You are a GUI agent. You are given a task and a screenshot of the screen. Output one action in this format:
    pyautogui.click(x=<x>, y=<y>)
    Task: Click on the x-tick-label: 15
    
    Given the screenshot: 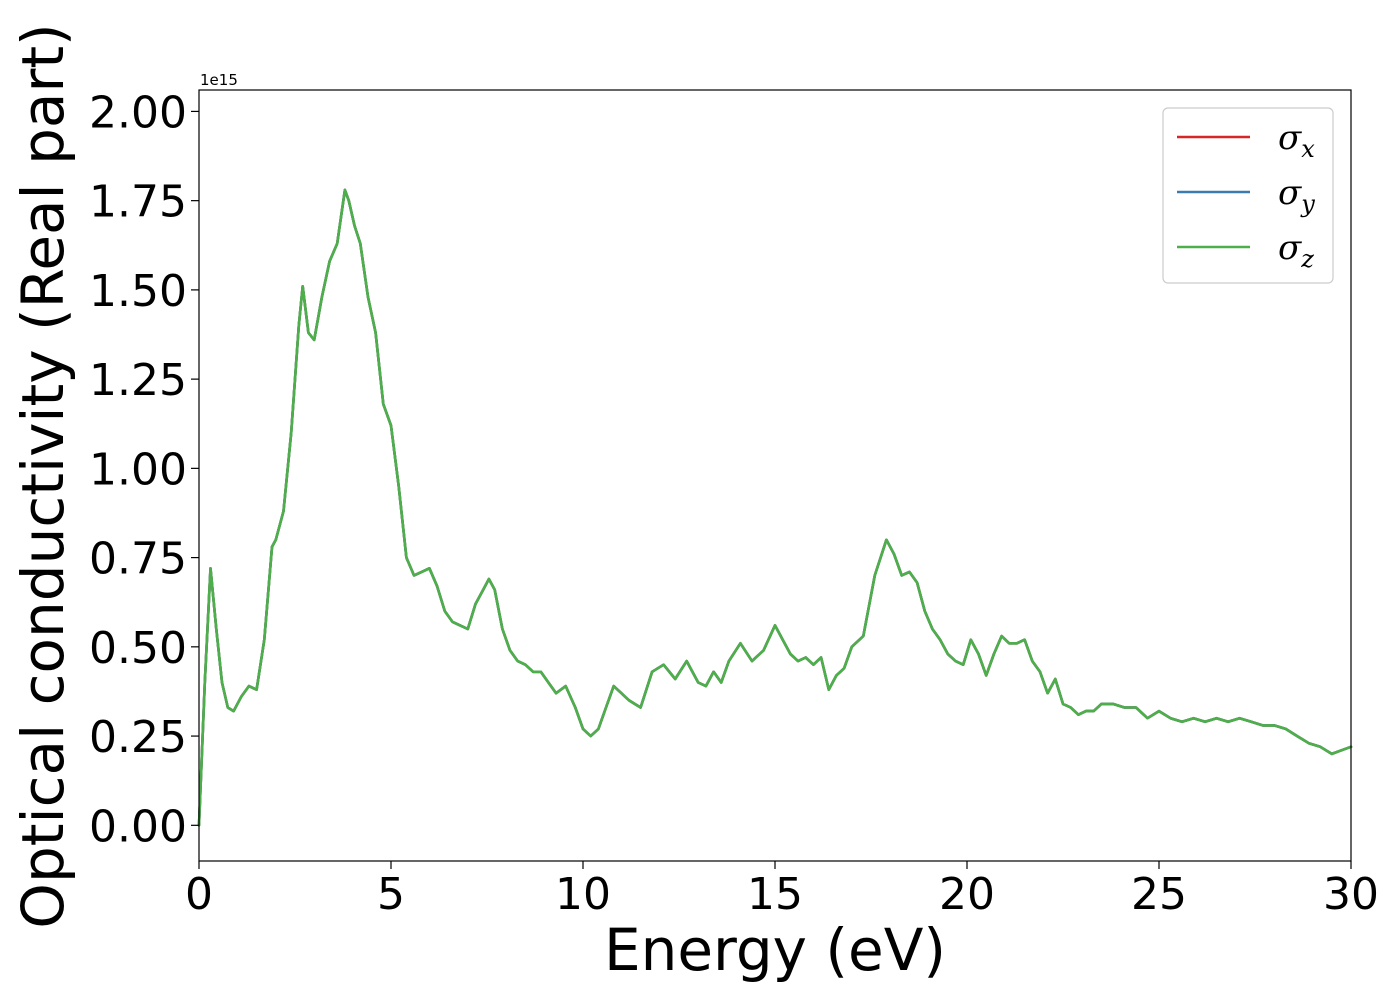 What is the action you would take?
    pyautogui.click(x=775, y=894)
    